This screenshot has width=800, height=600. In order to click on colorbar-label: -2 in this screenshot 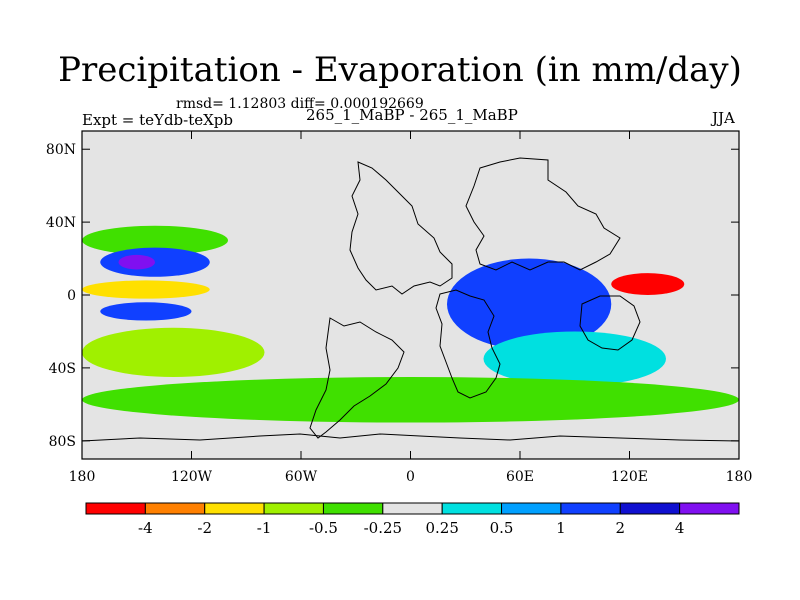, I will do `click(204, 528)`.